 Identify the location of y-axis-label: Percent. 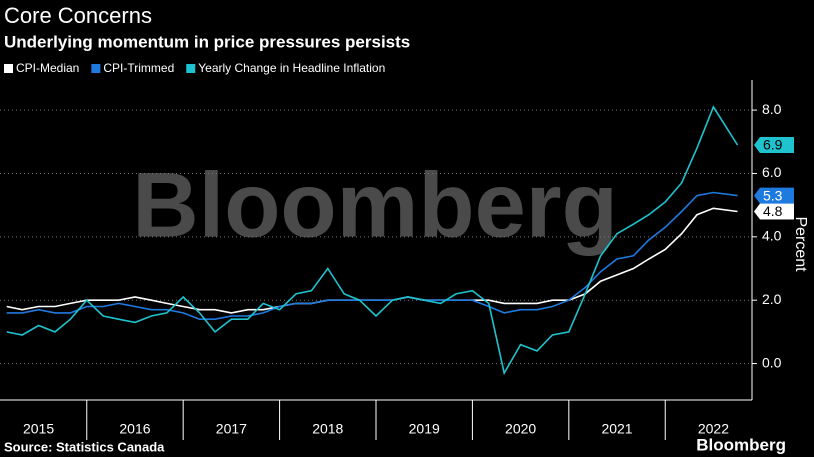
(800, 244).